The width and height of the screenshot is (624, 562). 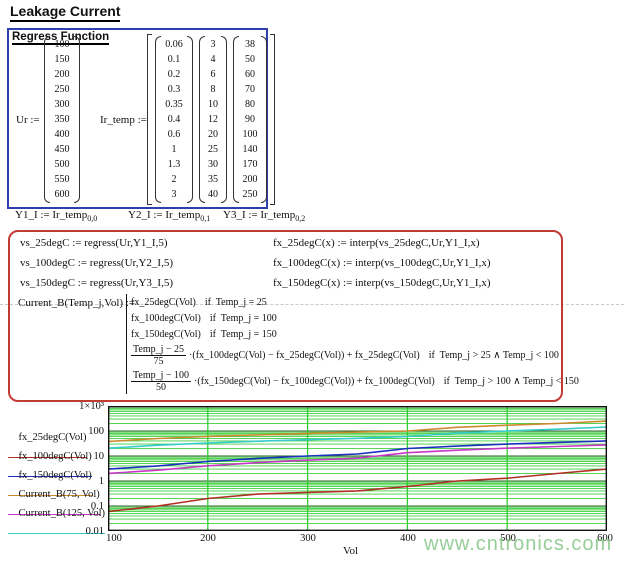 What do you see at coordinates (94, 531) in the screenshot?
I see `y-tick-0p01: 0.01` at bounding box center [94, 531].